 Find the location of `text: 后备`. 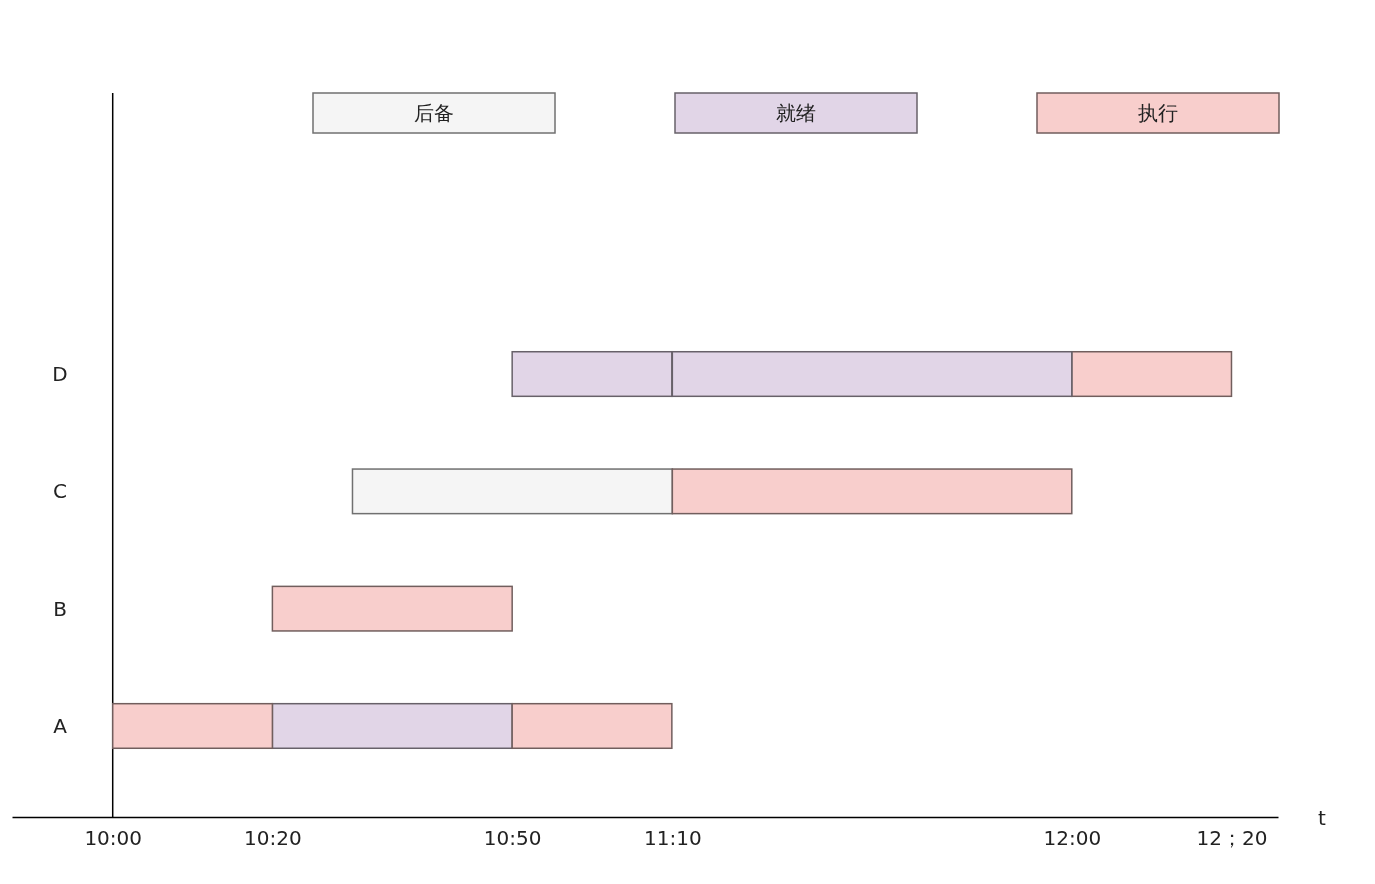

text: 后备 is located at coordinates (434, 113).